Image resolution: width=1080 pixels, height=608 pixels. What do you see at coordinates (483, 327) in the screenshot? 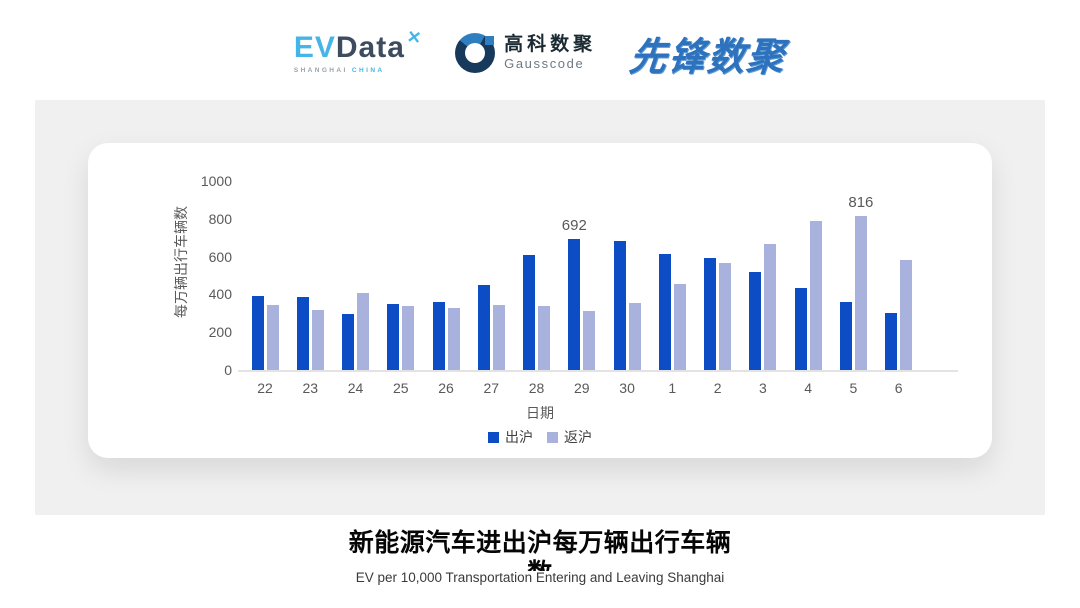
I see `bar-出沪-27` at bounding box center [483, 327].